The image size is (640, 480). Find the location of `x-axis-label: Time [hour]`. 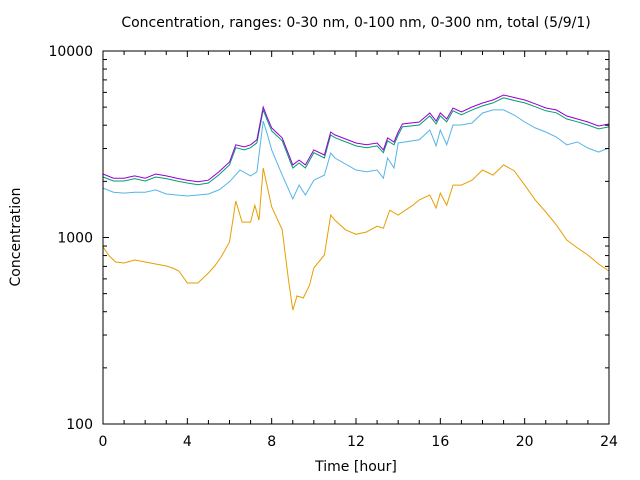

x-axis-label: Time [hour] is located at coordinates (355, 467).